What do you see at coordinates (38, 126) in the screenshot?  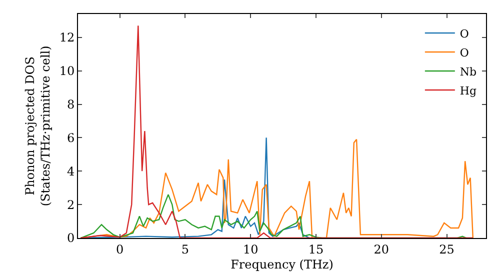 I see `y-axis-title: Phonon projected DOS (States/THz·primitive cell)` at bounding box center [38, 126].